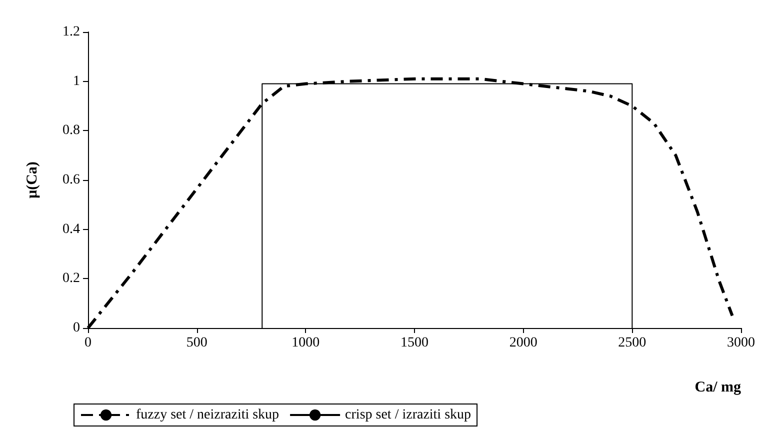  Describe the element at coordinates (523, 343) in the screenshot. I see `x-tick-label: 2000` at that location.